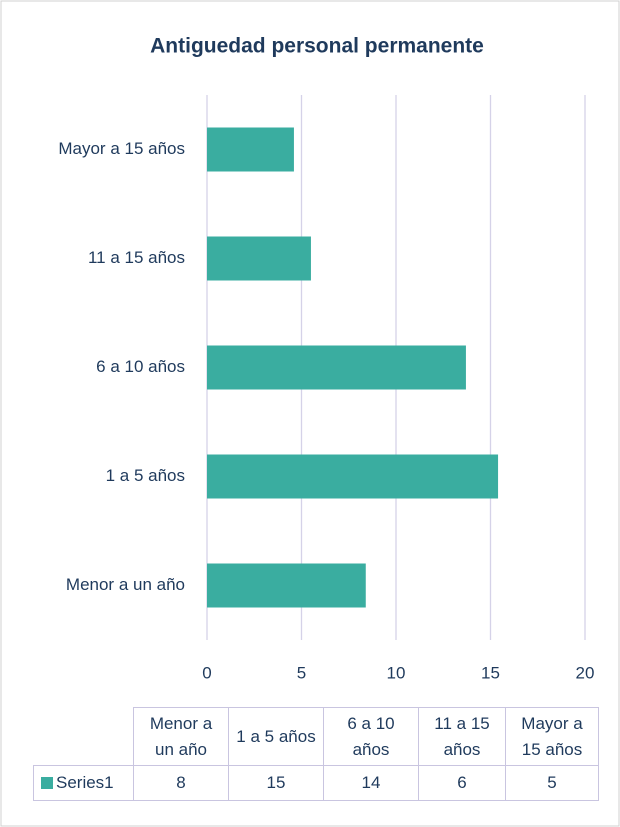 This screenshot has width=620, height=827. I want to click on table-value: 6, so click(462, 783).